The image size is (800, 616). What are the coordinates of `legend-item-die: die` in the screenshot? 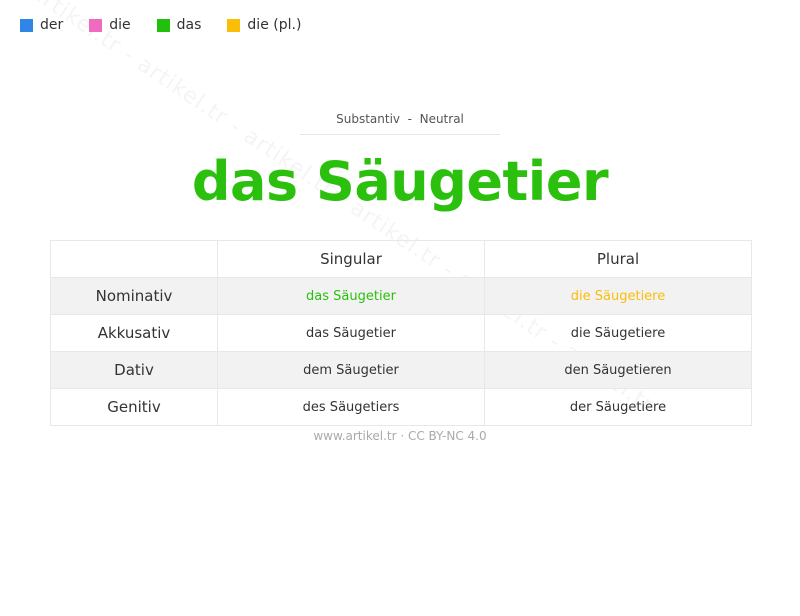 It's located at (110, 25).